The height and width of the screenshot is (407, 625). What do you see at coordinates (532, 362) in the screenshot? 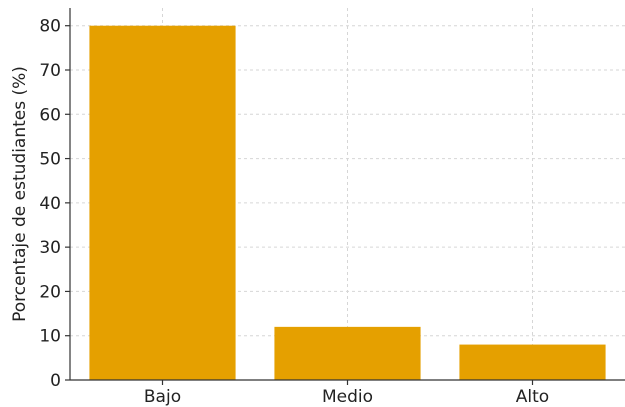
I see `bar-alto` at bounding box center [532, 362].